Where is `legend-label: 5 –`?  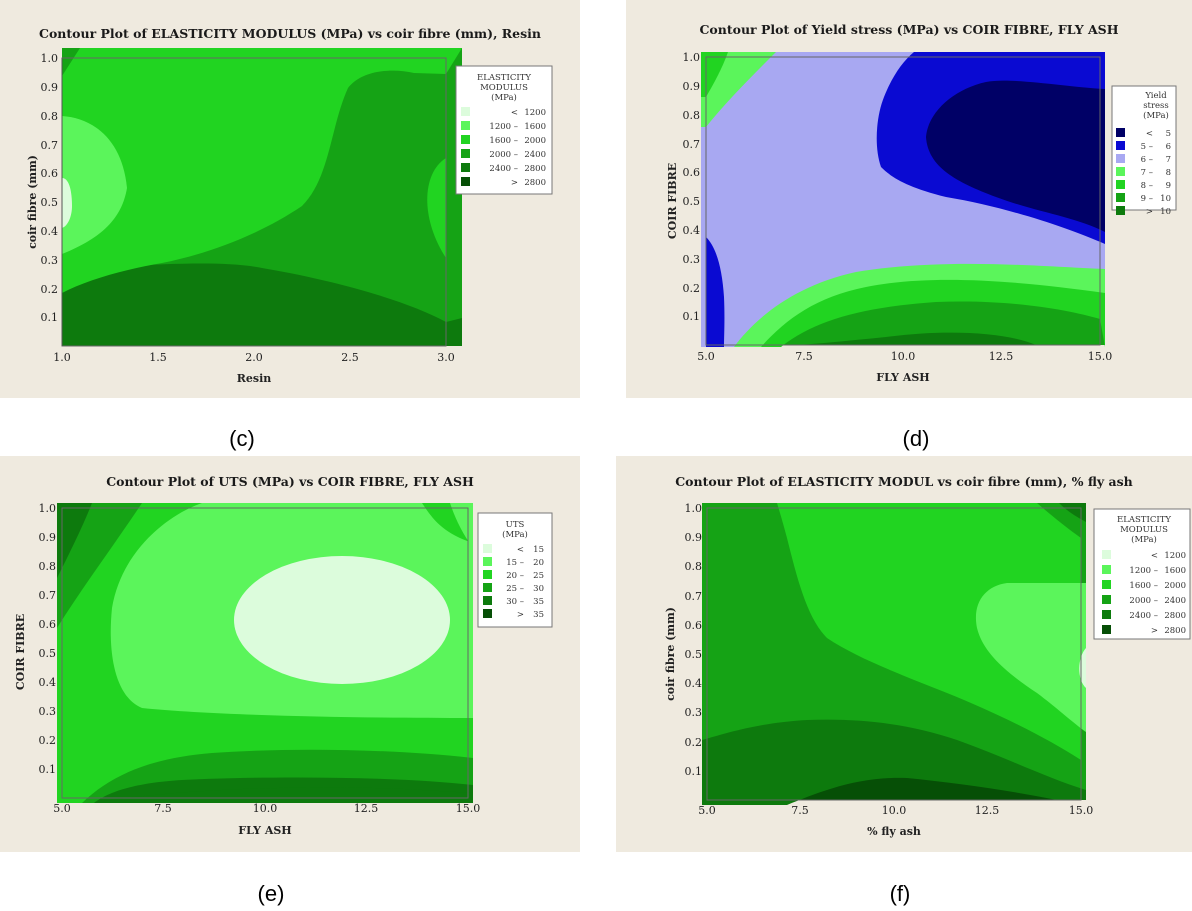
legend-label: 5 – is located at coordinates (1147, 147).